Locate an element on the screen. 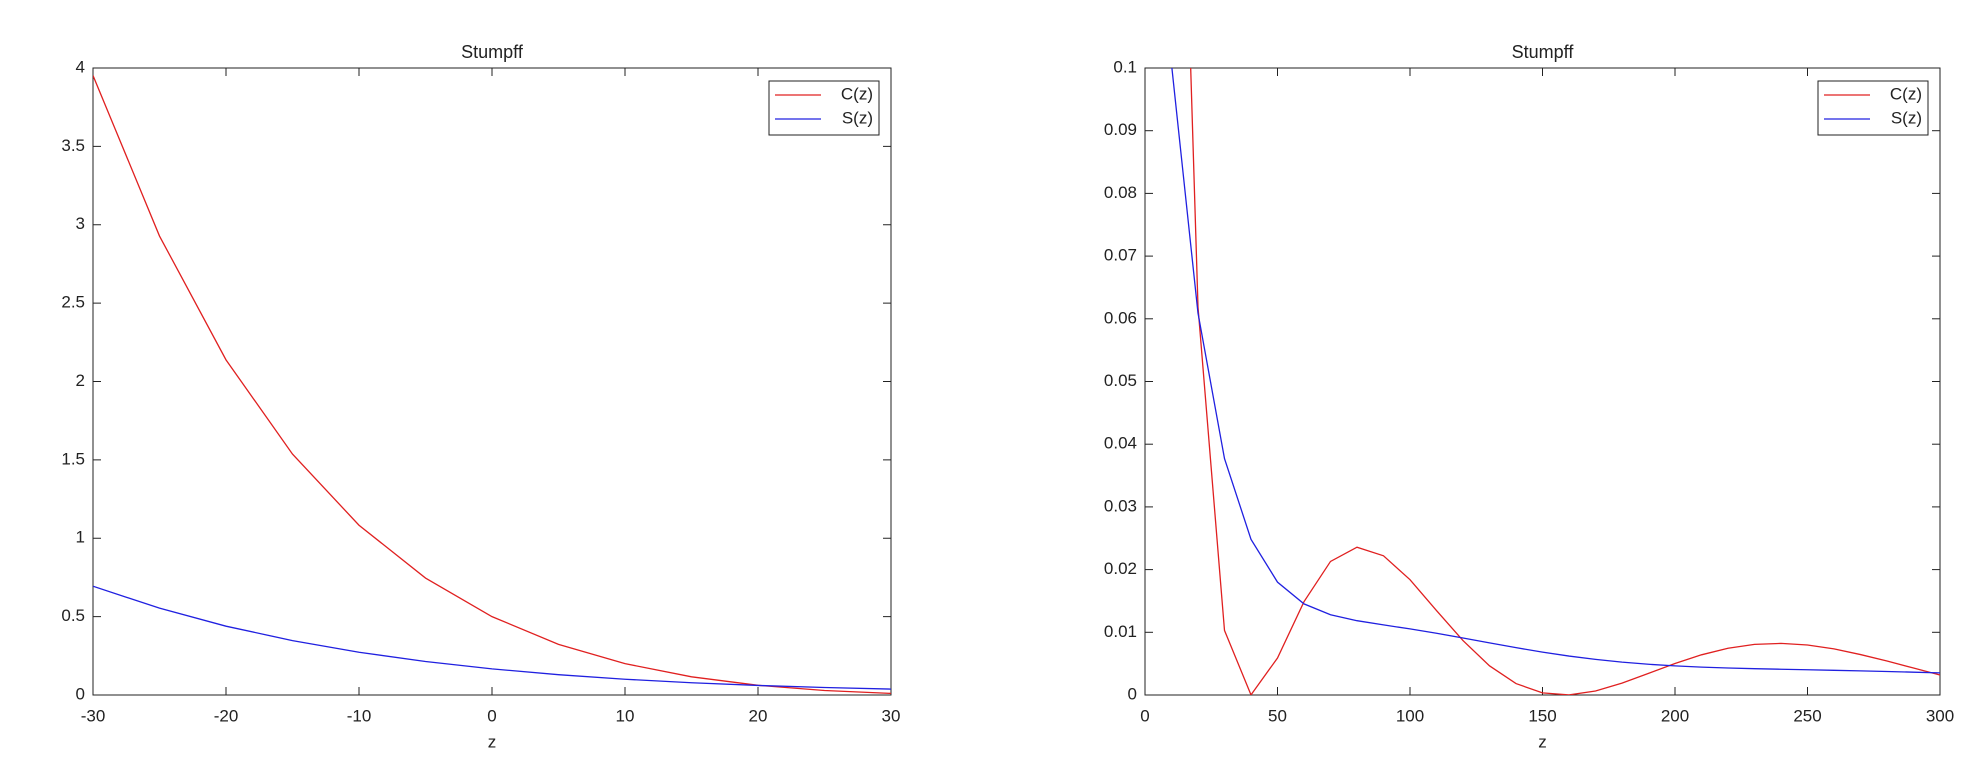  x-tick-label: 30 is located at coordinates (891, 715).